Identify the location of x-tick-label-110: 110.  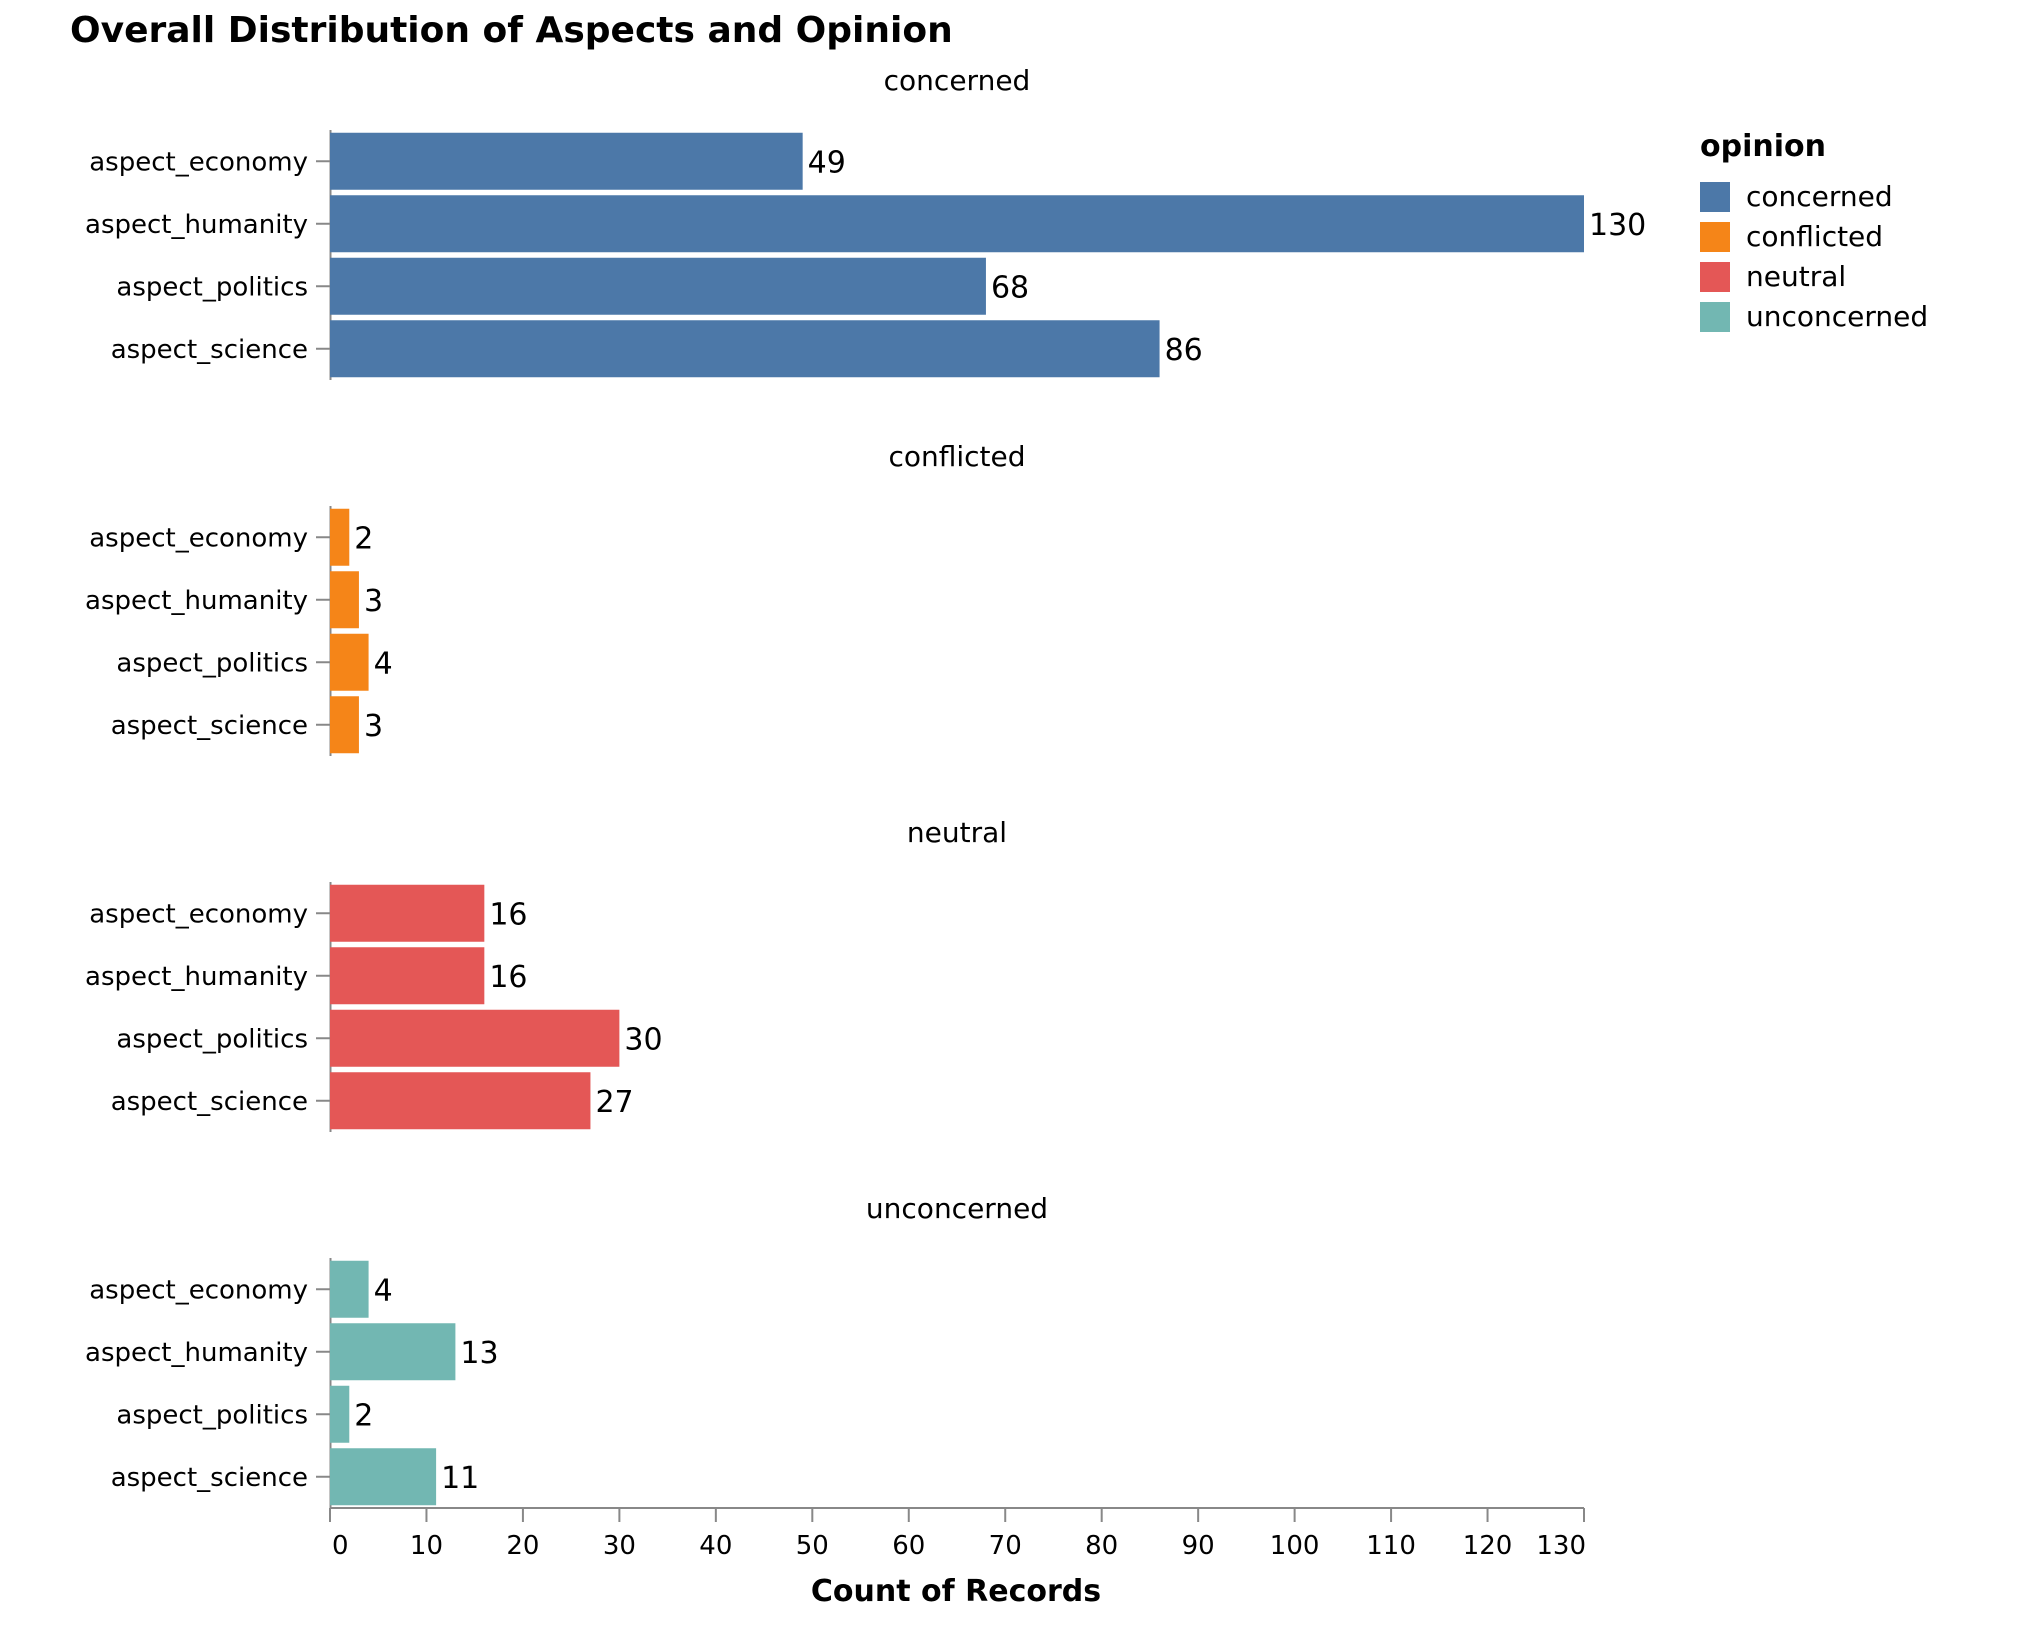
(1391, 1546).